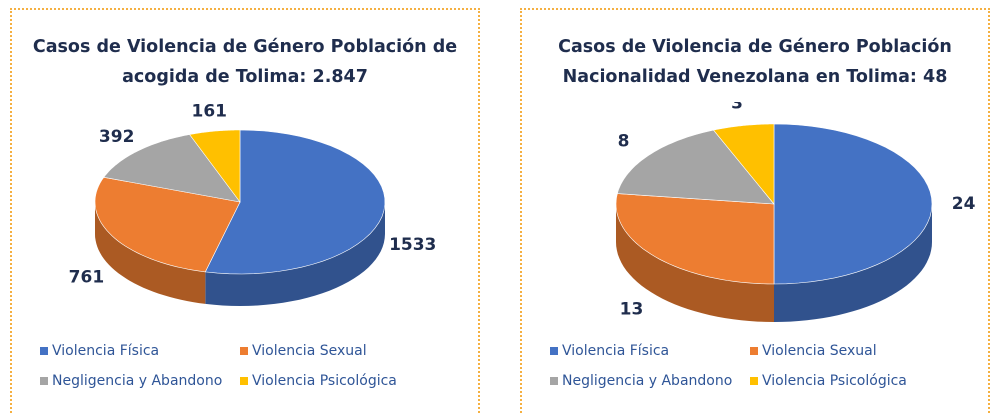 This screenshot has width=997, height=415. I want to click on data-label: 161, so click(209, 111).